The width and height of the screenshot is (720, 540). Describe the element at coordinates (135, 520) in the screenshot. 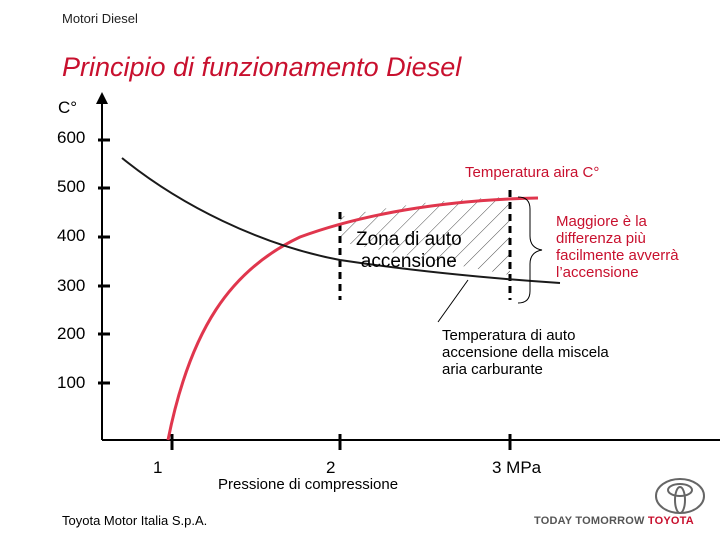

I see `footer-company: Toyota Motor Italia S.p.A.` at that location.